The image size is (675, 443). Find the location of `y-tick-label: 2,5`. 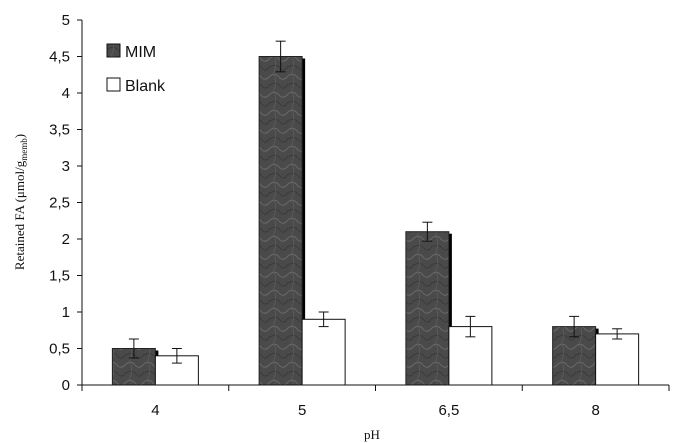

y-tick-label: 2,5 is located at coordinates (59, 203).